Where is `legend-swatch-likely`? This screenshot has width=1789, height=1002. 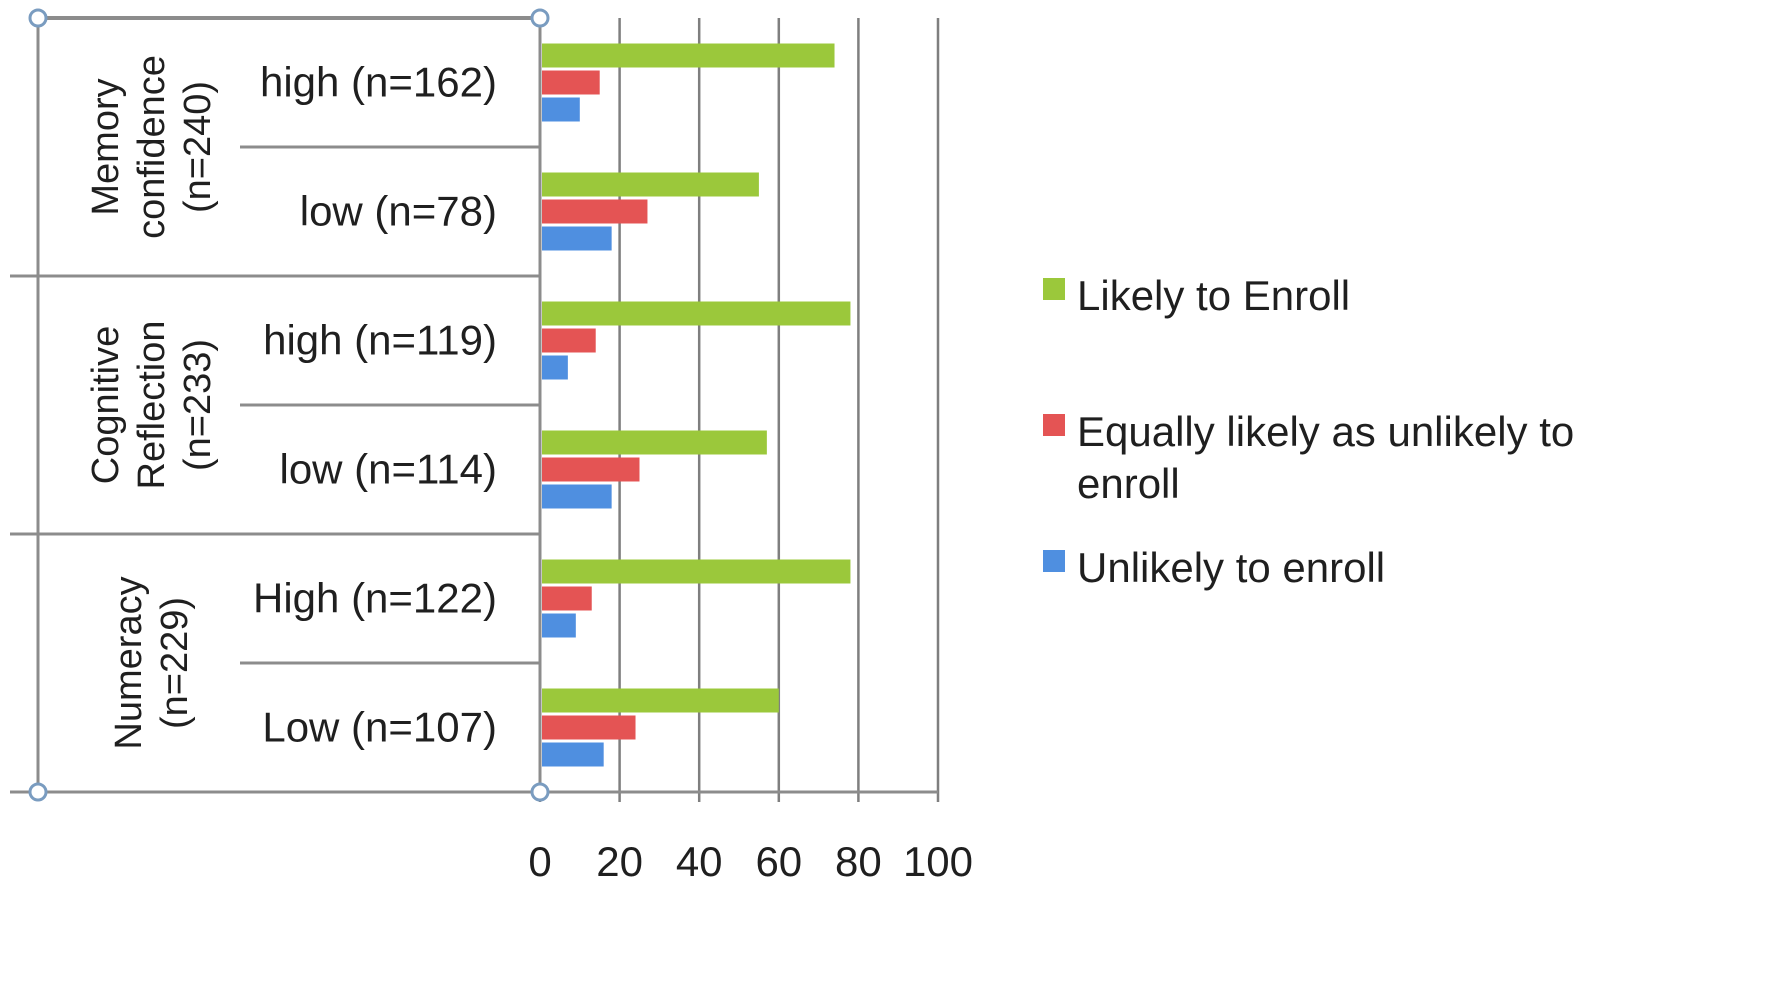 legend-swatch-likely is located at coordinates (1054, 289).